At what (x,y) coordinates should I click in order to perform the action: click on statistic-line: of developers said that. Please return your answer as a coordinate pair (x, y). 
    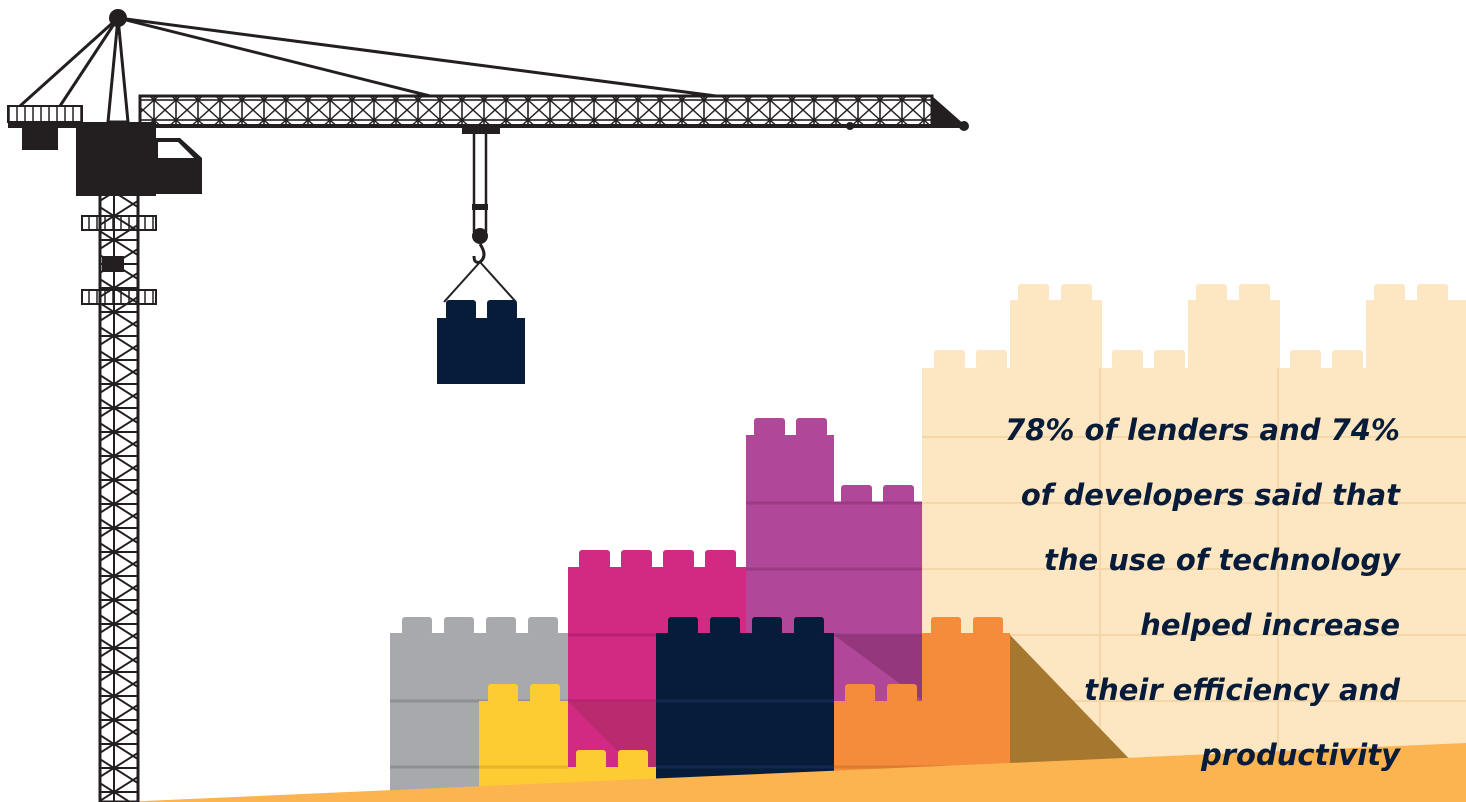
    Looking at the image, I should click on (1210, 495).